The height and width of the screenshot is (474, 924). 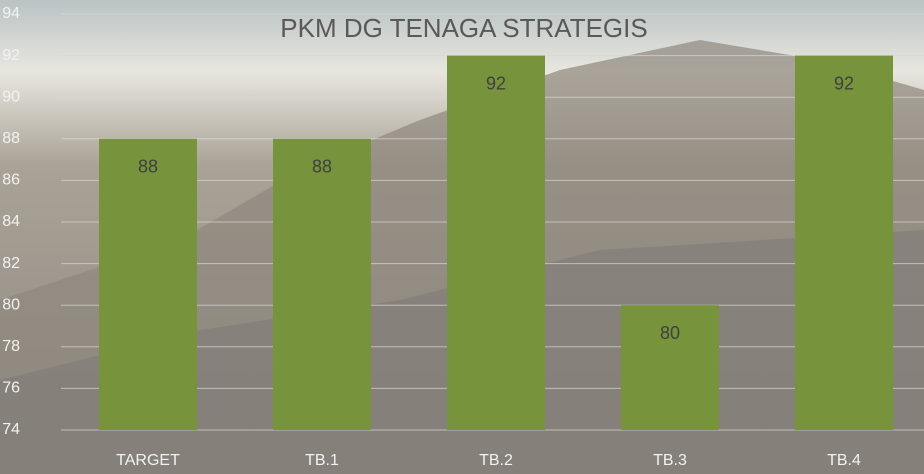 I want to click on y-tick-label: 94, so click(x=11, y=13).